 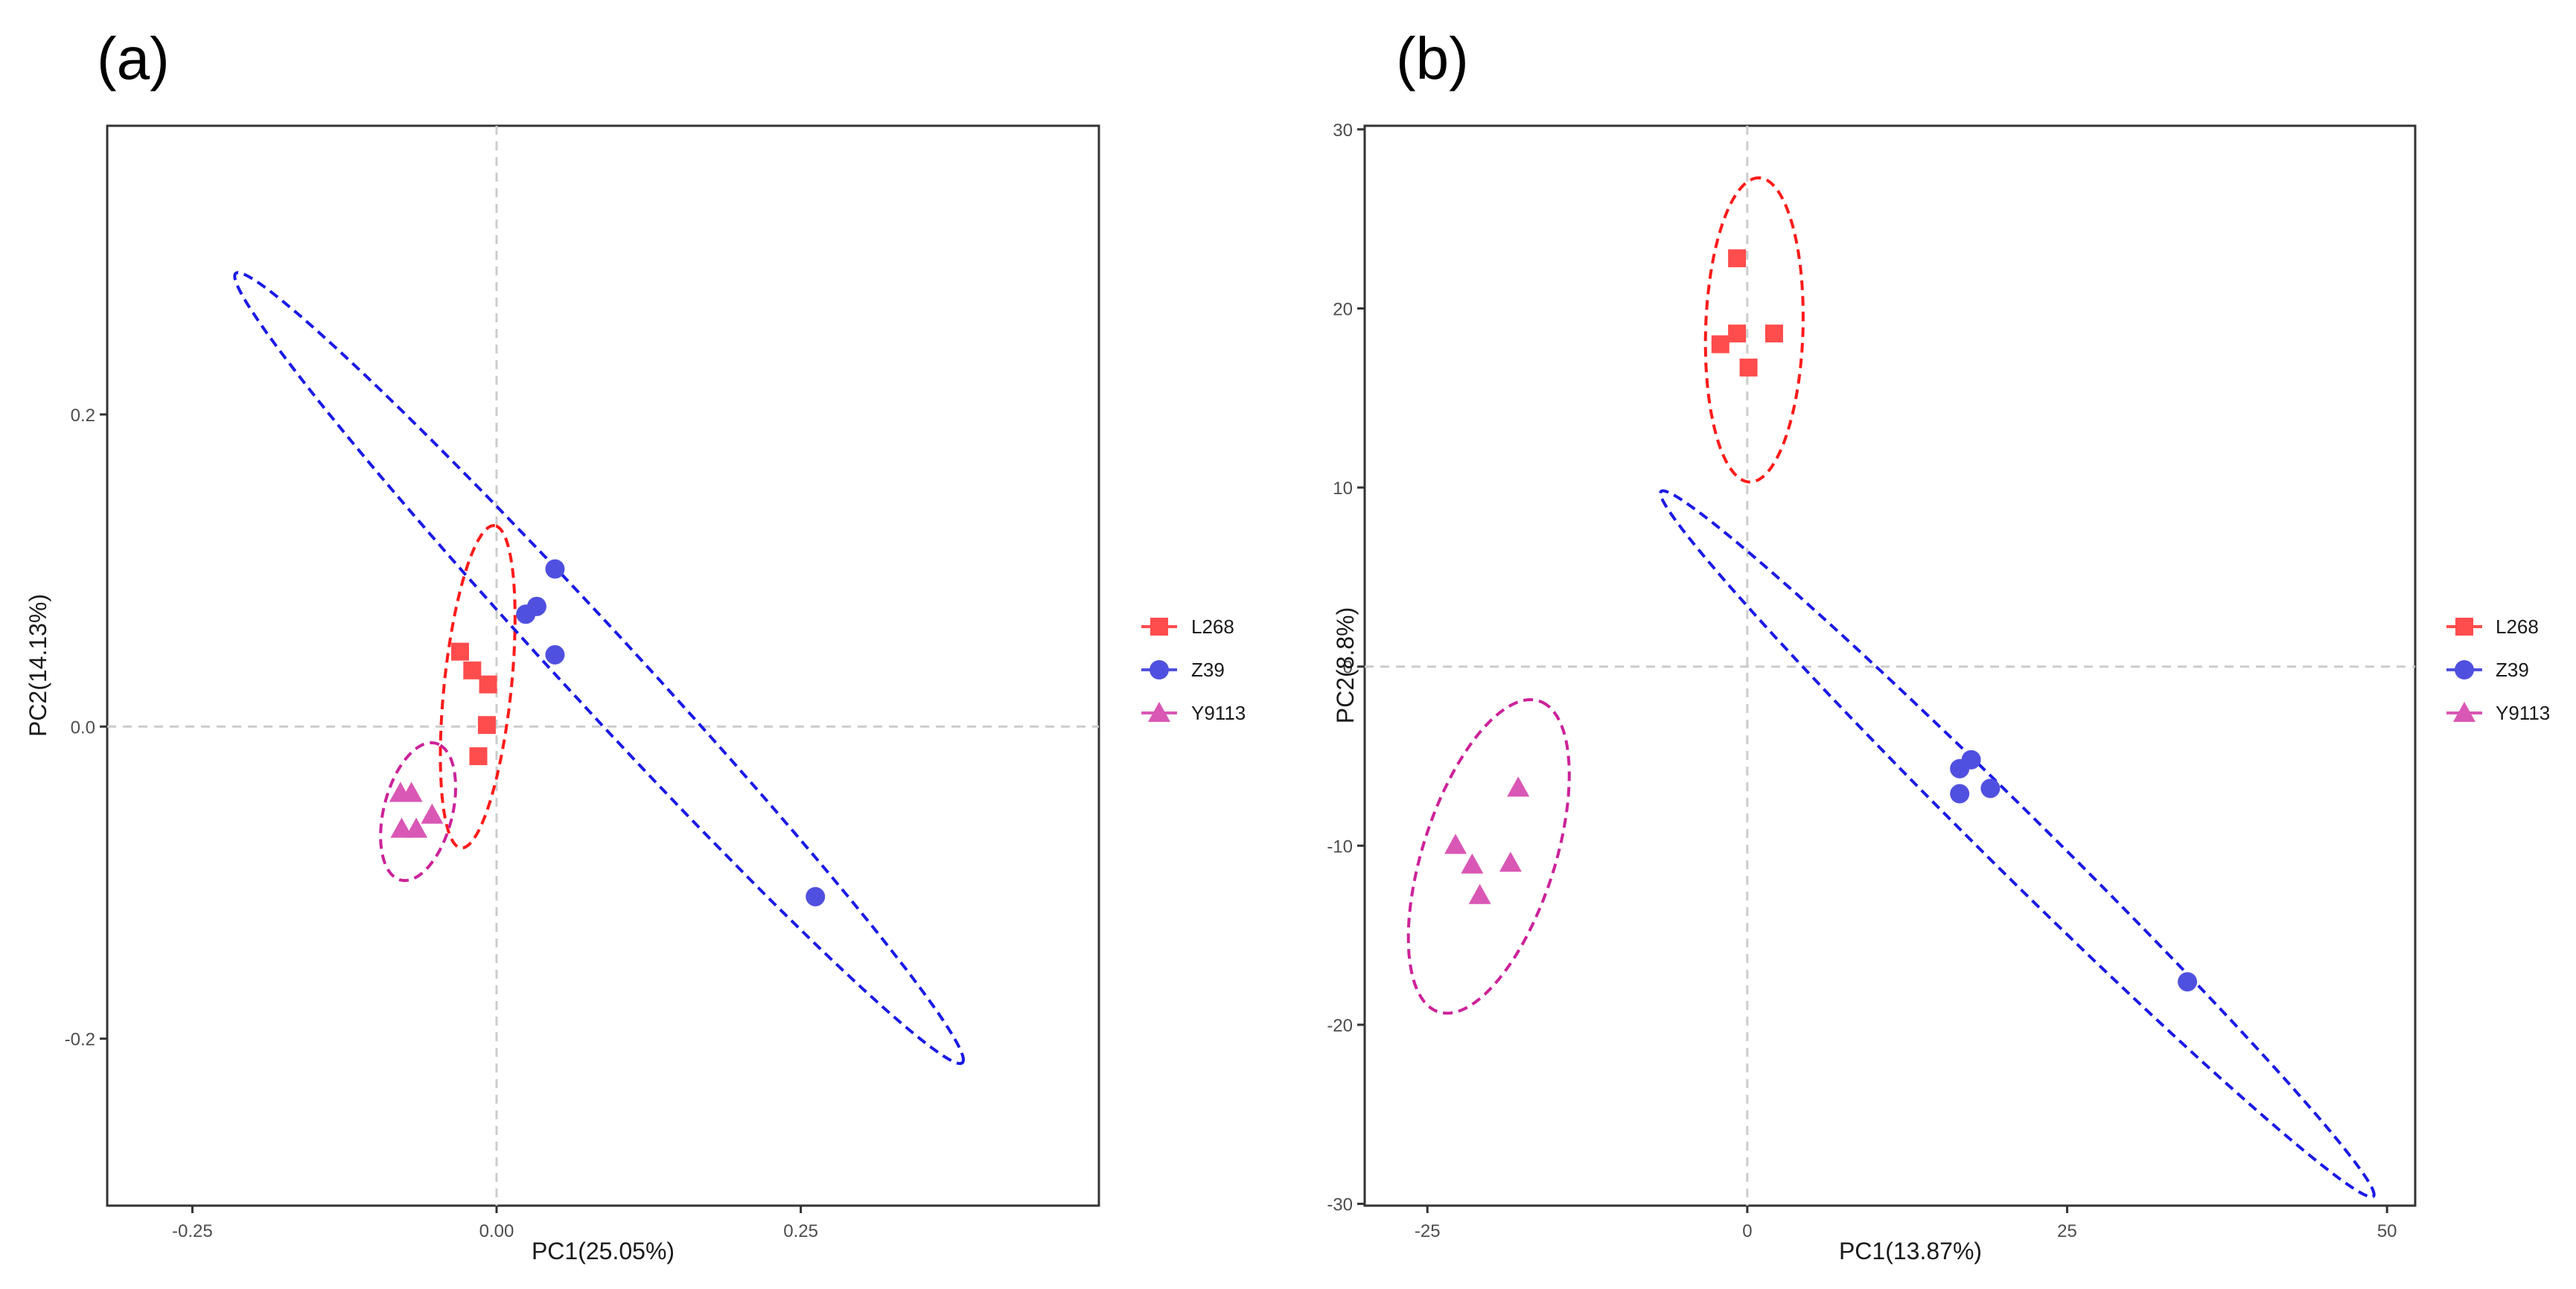 I want to click on panel-a-y-ticks: -0.2 0.0 0.2, so click(x=86, y=728).